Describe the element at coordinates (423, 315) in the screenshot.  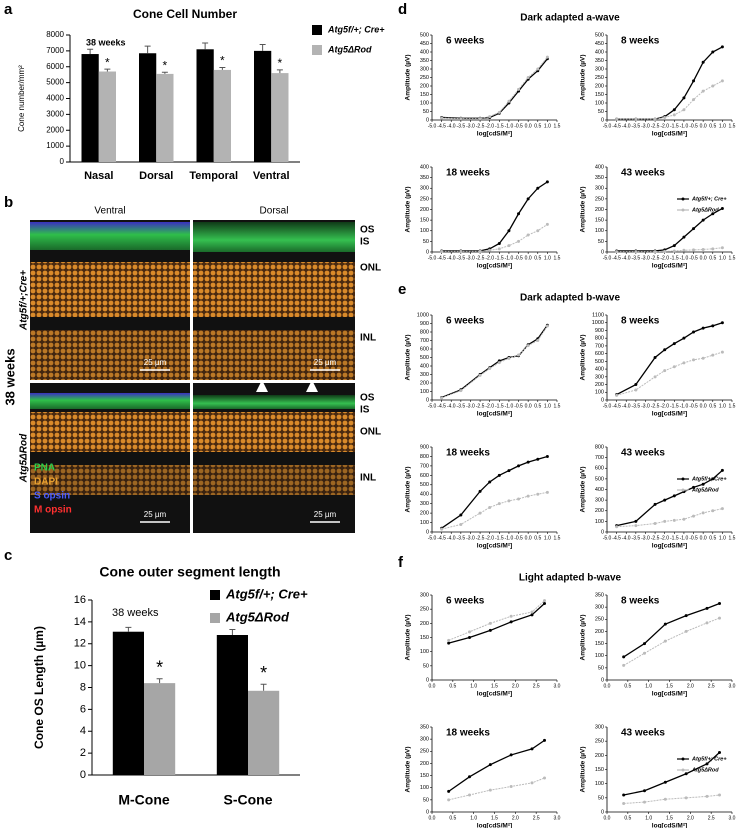
I see `y-tick-label: 1000` at that location.